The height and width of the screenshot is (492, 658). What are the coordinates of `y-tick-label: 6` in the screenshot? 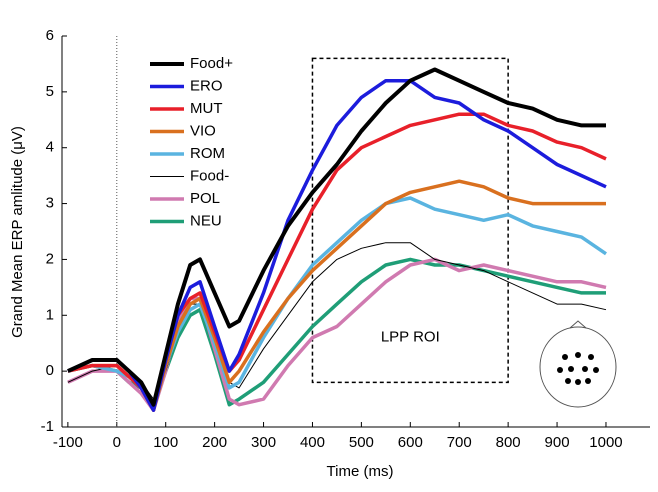 It's located at (50, 35).